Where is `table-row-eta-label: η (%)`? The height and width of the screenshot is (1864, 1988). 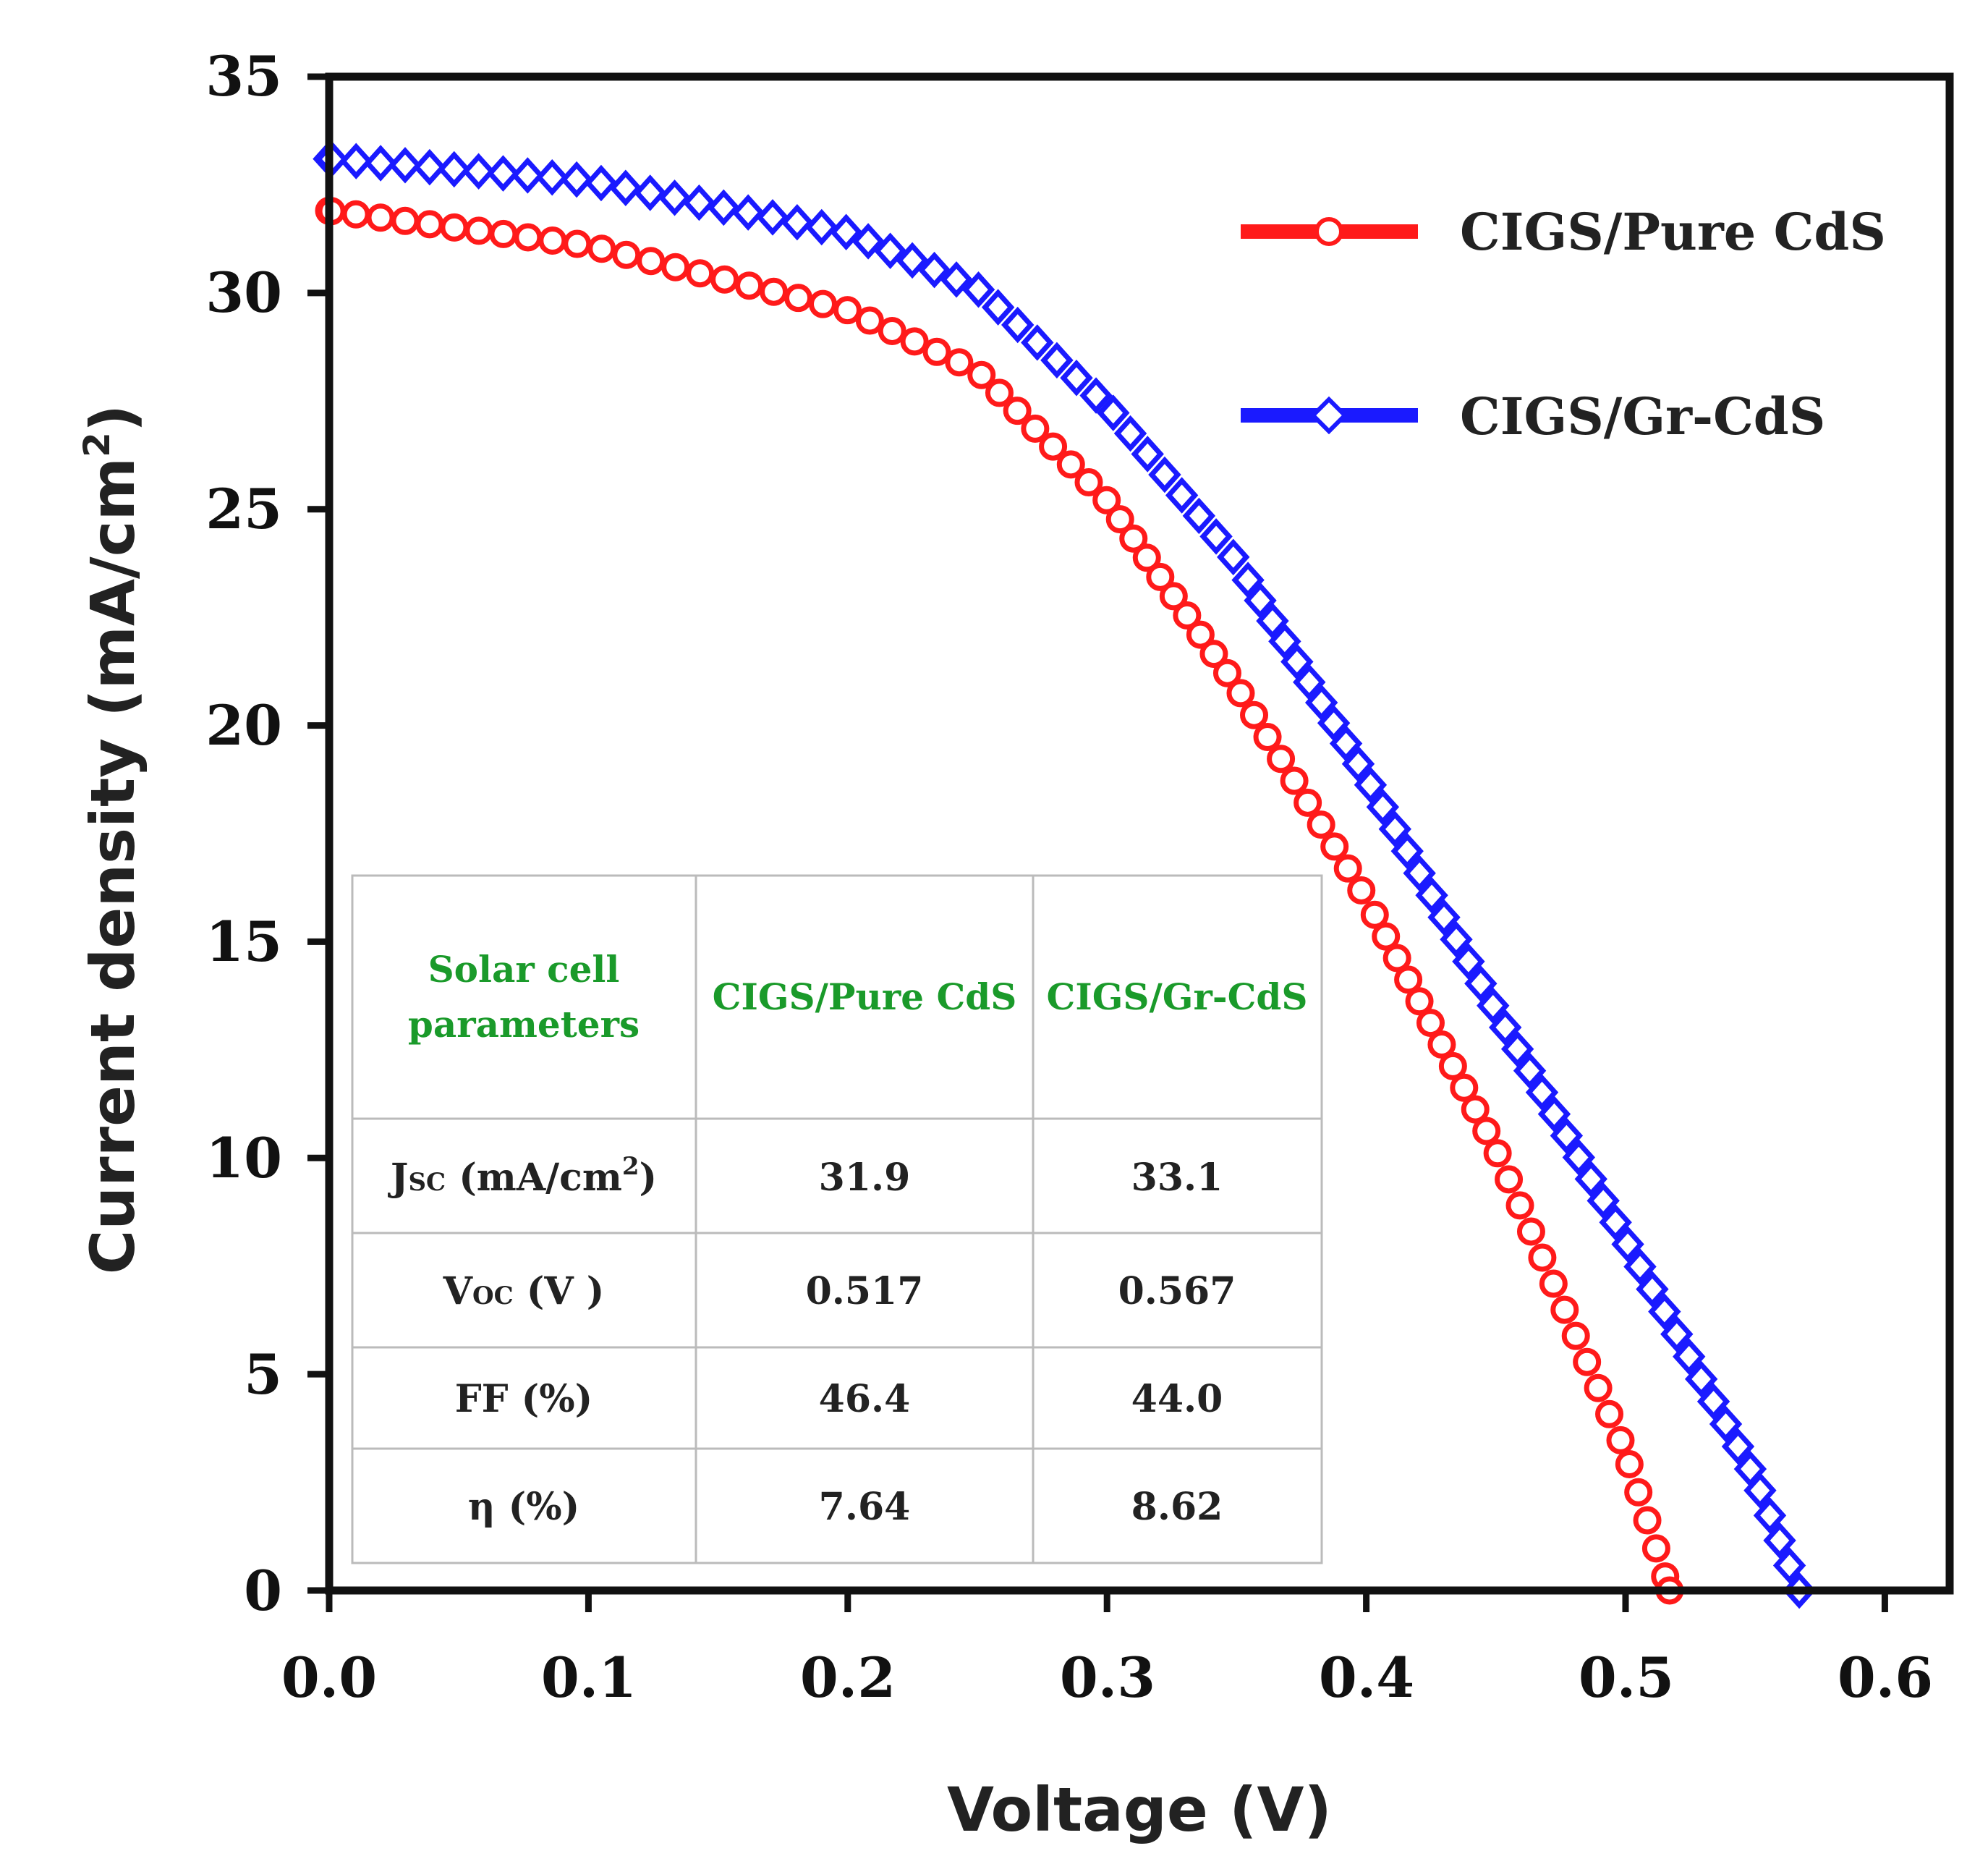 table-row-eta-label: η (%) is located at coordinates (524, 1507).